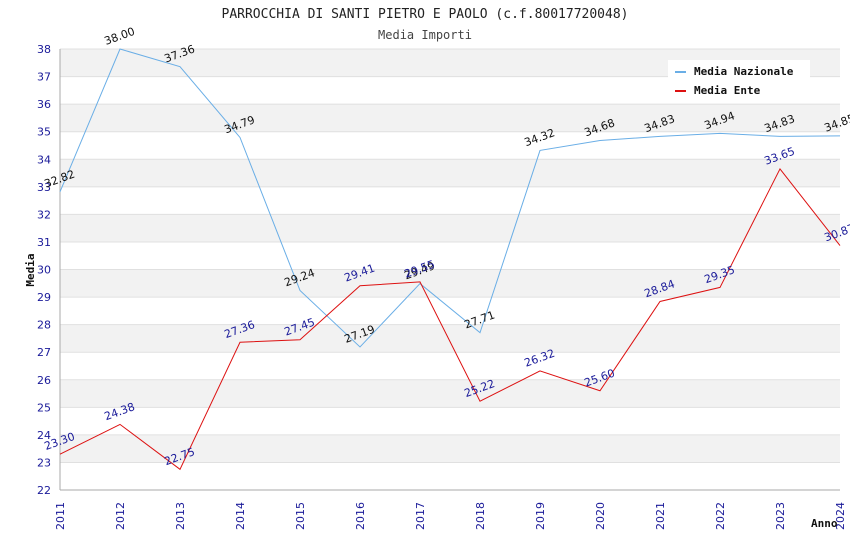 The height and width of the screenshot is (550, 850). What do you see at coordinates (44, 159) in the screenshot?
I see `y-tick-label: 34` at bounding box center [44, 159].